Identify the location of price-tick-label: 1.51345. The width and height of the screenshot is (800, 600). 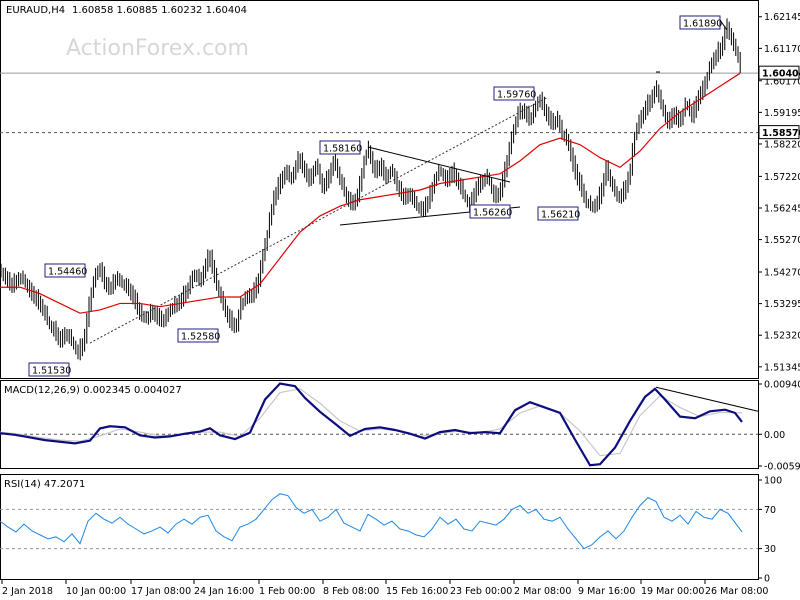
(782, 367).